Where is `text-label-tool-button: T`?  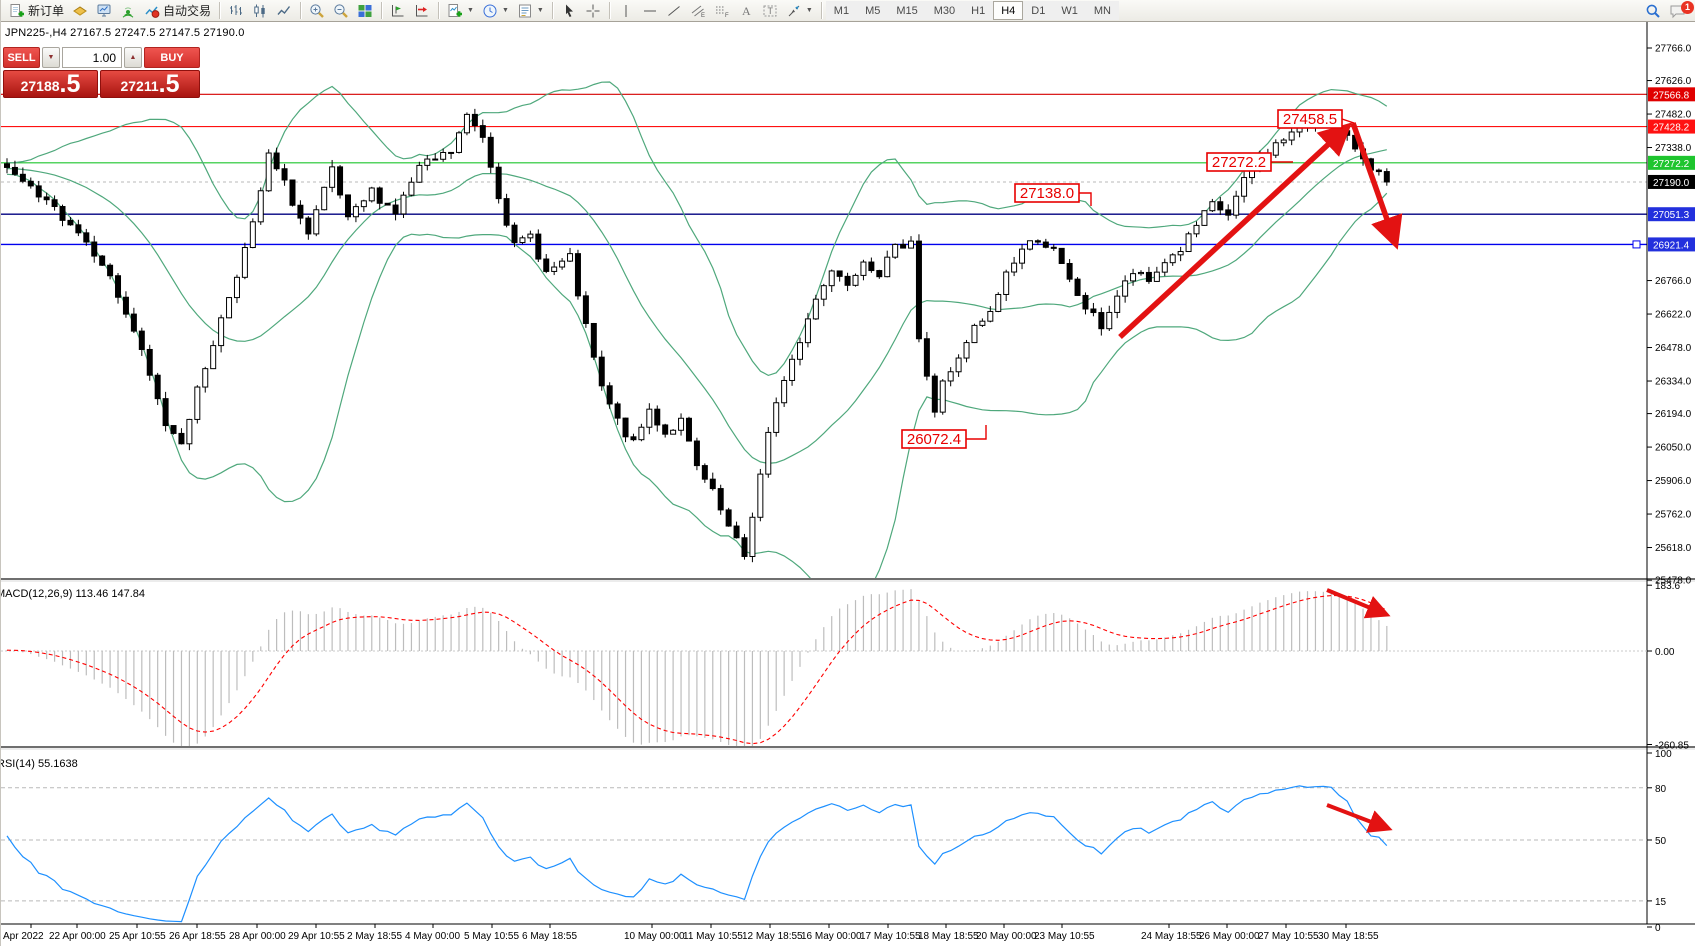
text-label-tool-button: T is located at coordinates (770, 11).